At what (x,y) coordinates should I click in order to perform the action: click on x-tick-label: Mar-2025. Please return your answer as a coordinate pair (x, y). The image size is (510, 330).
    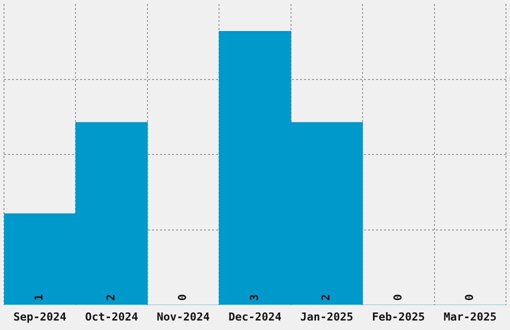
    Looking at the image, I should click on (470, 317).